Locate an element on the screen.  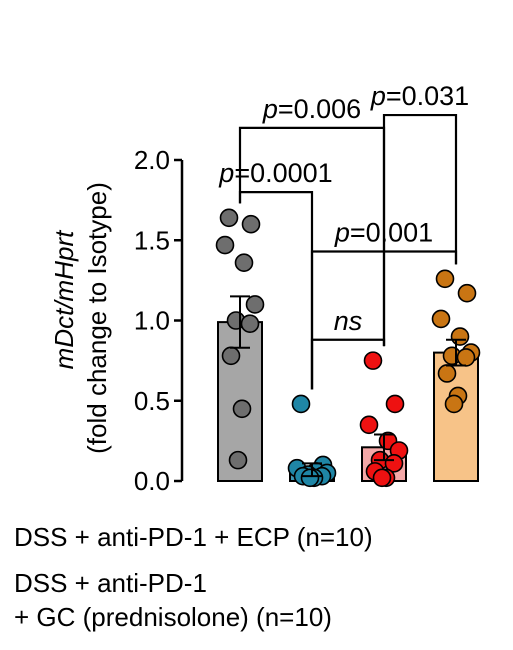
y-tick-label: 2.0 is located at coordinates (152, 160).